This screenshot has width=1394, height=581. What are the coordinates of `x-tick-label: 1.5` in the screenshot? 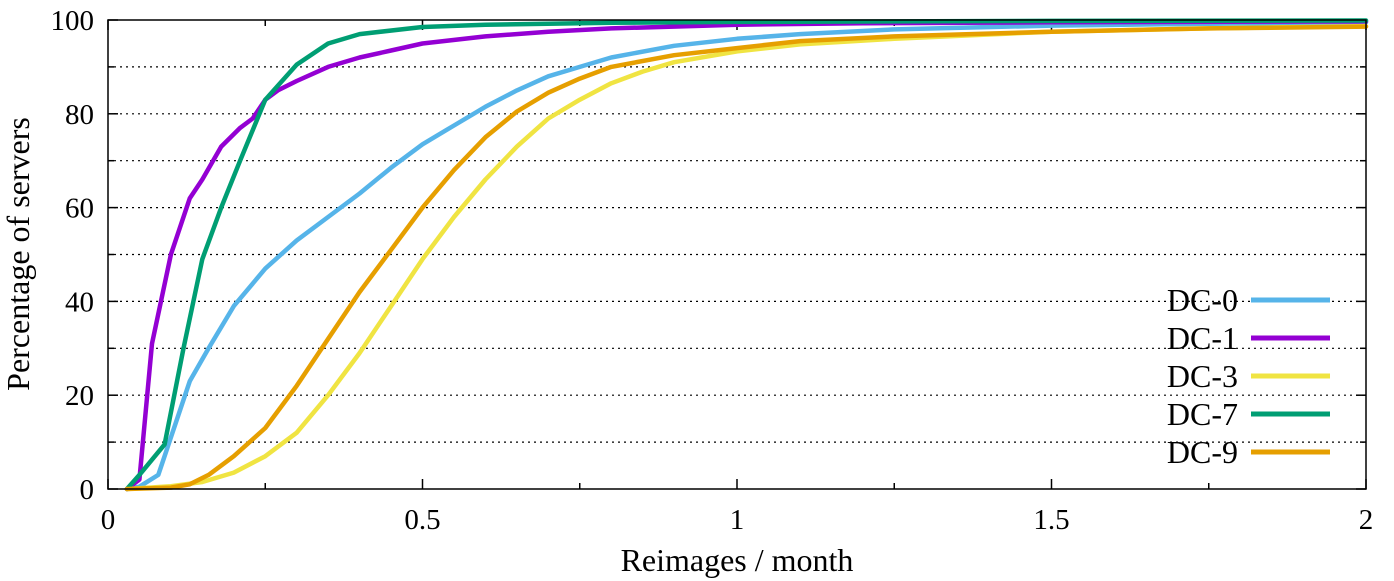 It's located at (1051, 520).